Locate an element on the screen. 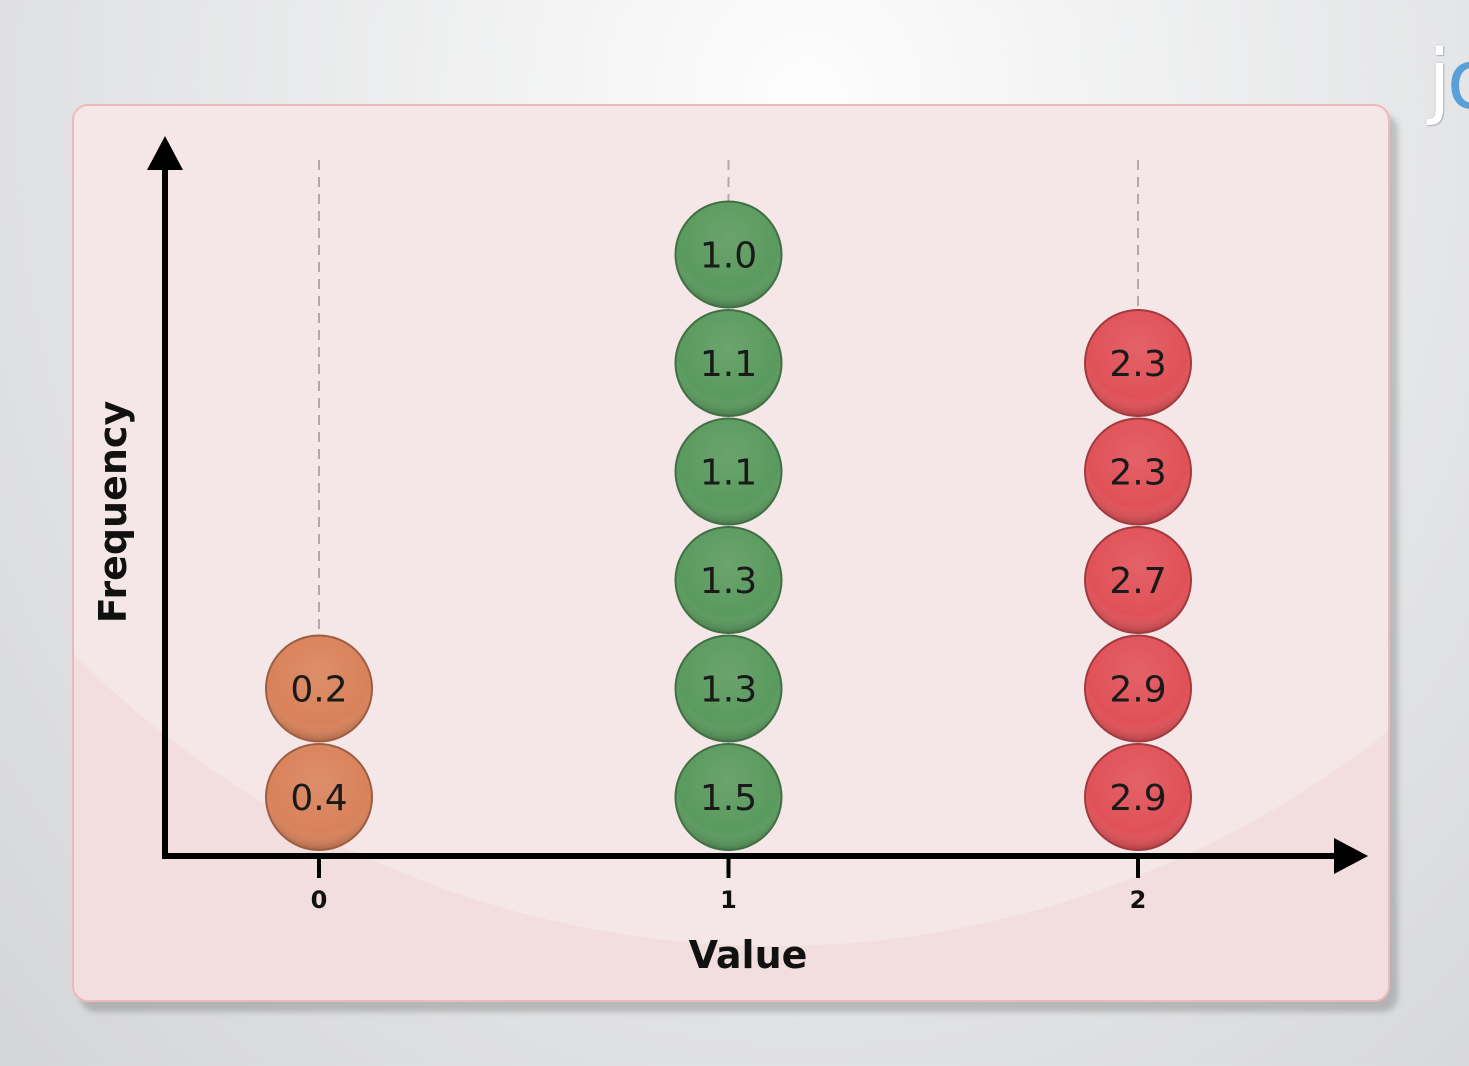 This screenshot has height=1066, width=1469. y-axis-arrow is located at coordinates (165, 153).